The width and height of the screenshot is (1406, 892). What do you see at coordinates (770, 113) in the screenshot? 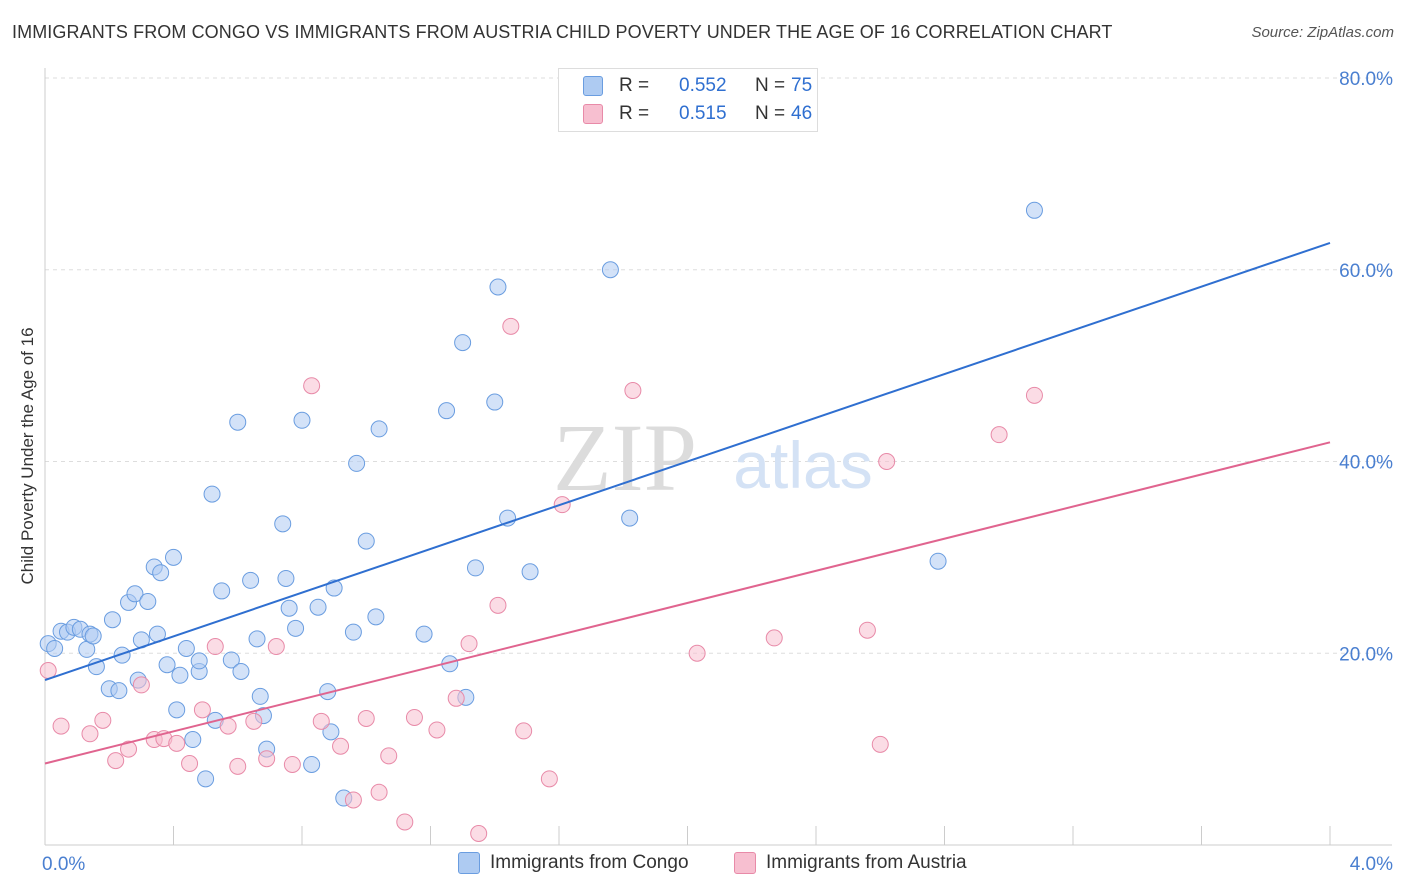
I see `legend-n-label: N =` at bounding box center [770, 113].